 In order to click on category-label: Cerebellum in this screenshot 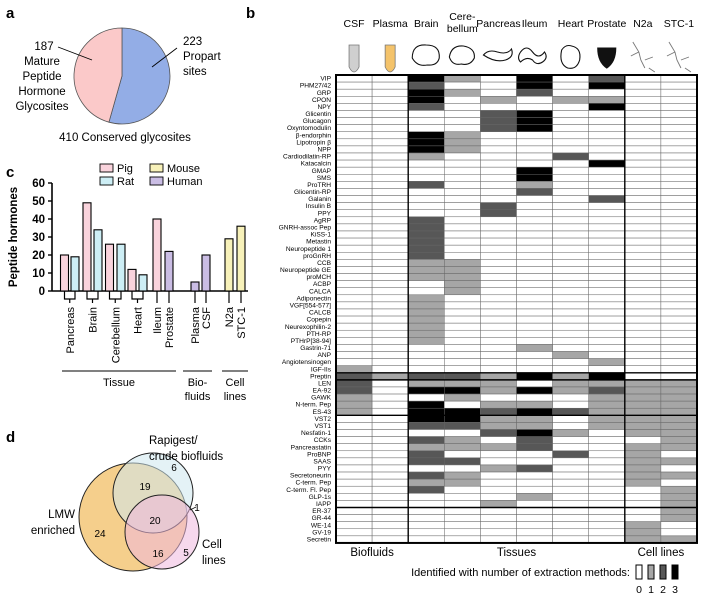, I will do `click(116, 335)`.